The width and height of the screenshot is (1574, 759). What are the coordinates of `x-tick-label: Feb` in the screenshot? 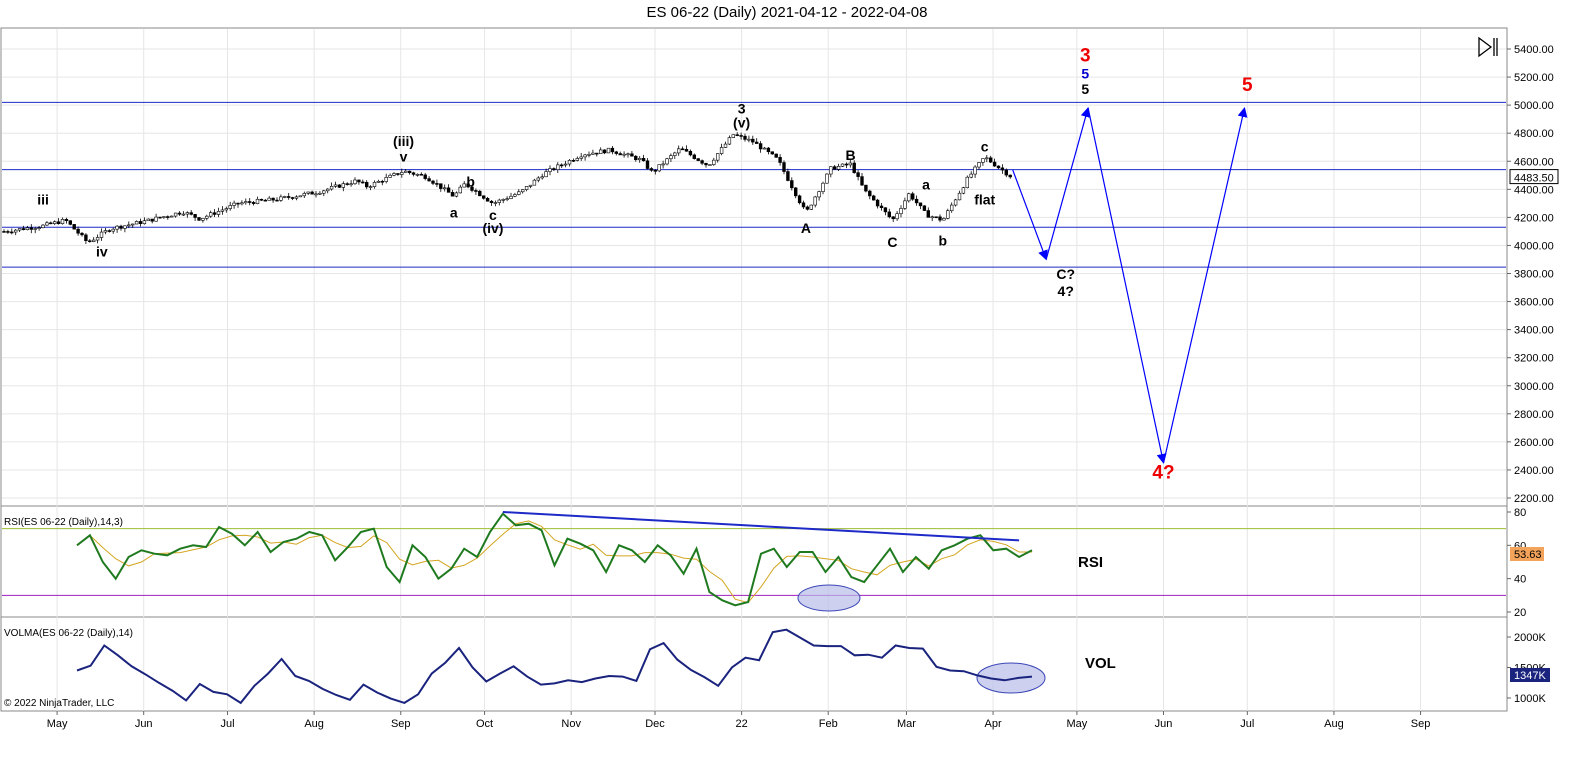 It's located at (828, 724).